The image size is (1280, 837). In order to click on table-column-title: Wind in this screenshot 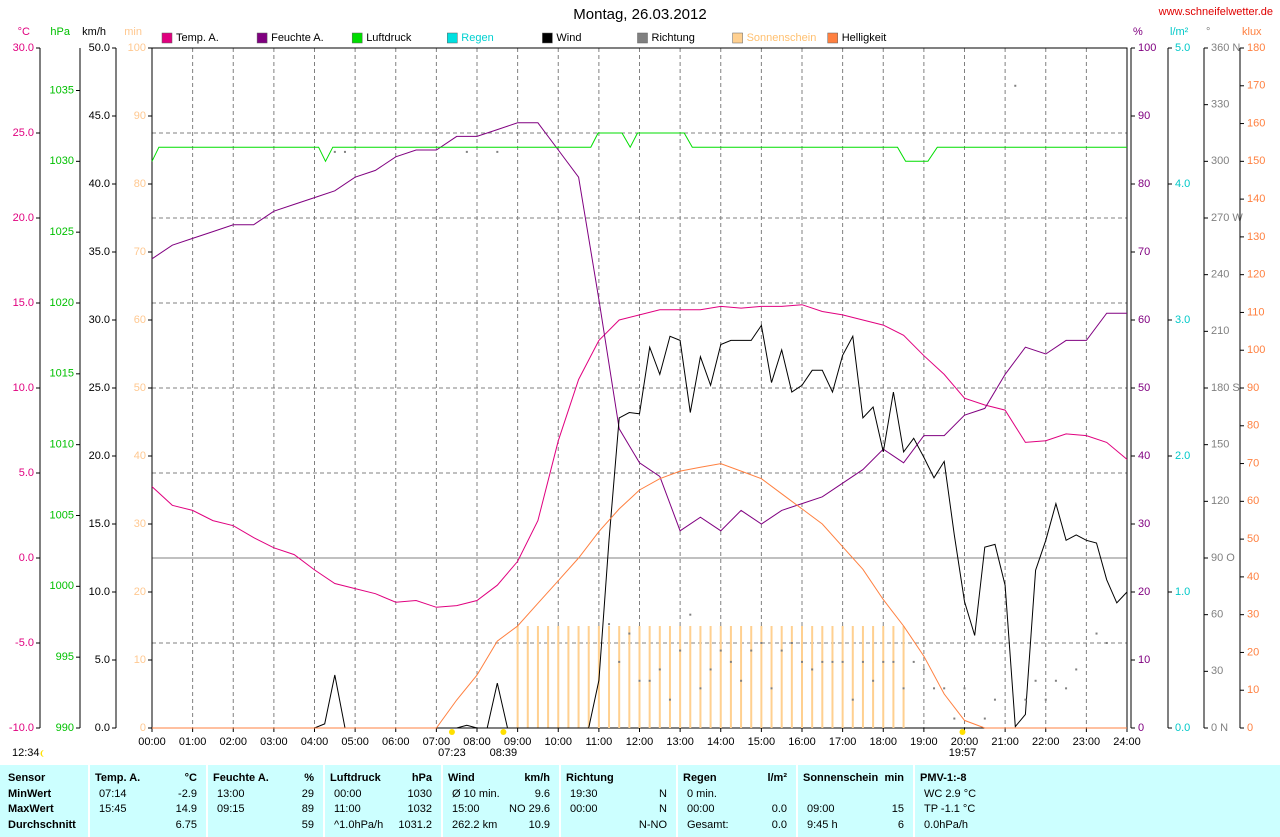, I will do `click(461, 778)`.